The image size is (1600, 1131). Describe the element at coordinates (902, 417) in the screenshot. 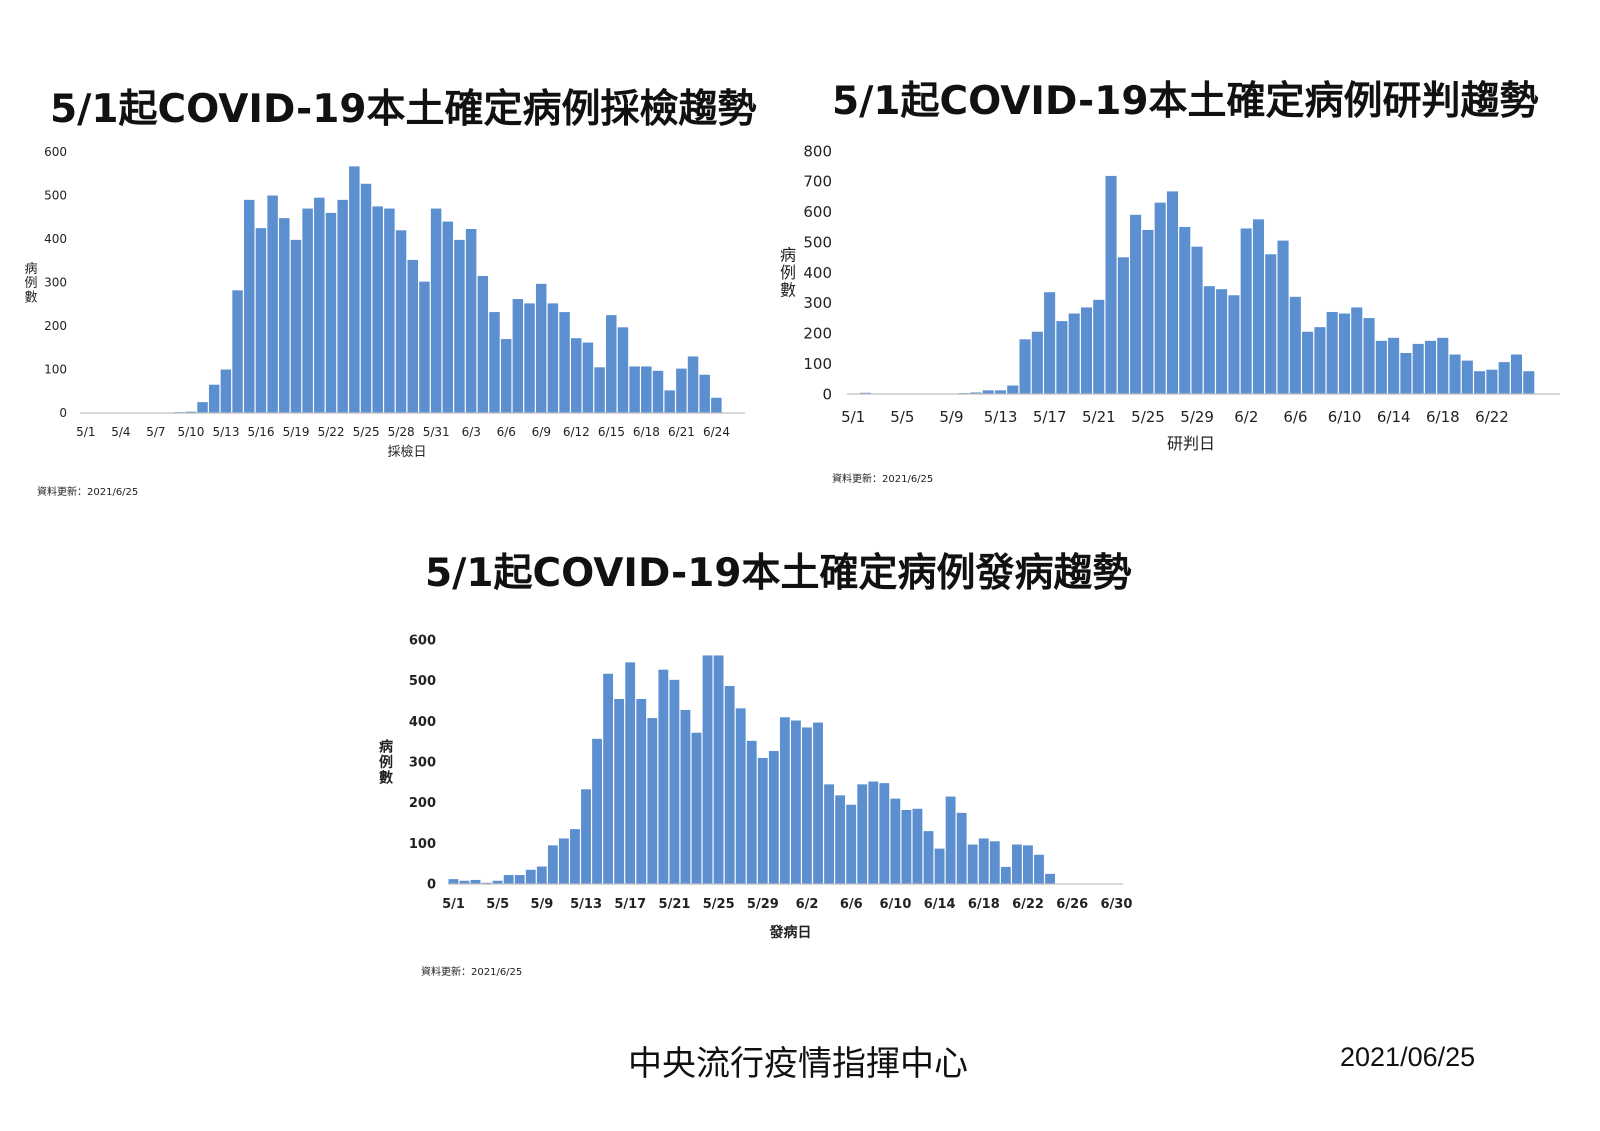

I see `x-tick-label: 5/5` at that location.